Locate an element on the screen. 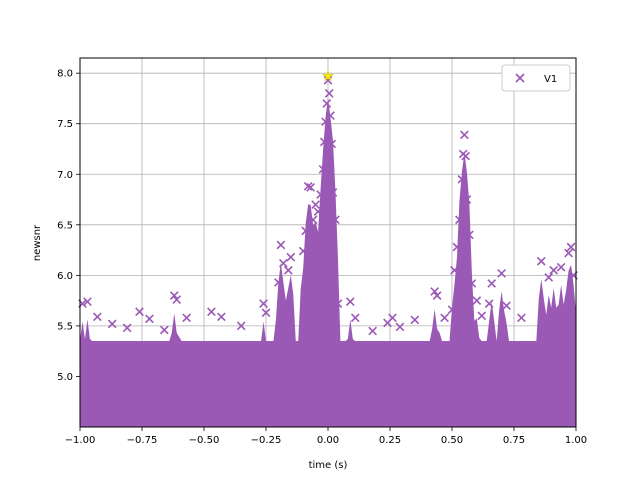 This screenshot has width=640, height=480. x-tick-label: 0.00 is located at coordinates (328, 440).